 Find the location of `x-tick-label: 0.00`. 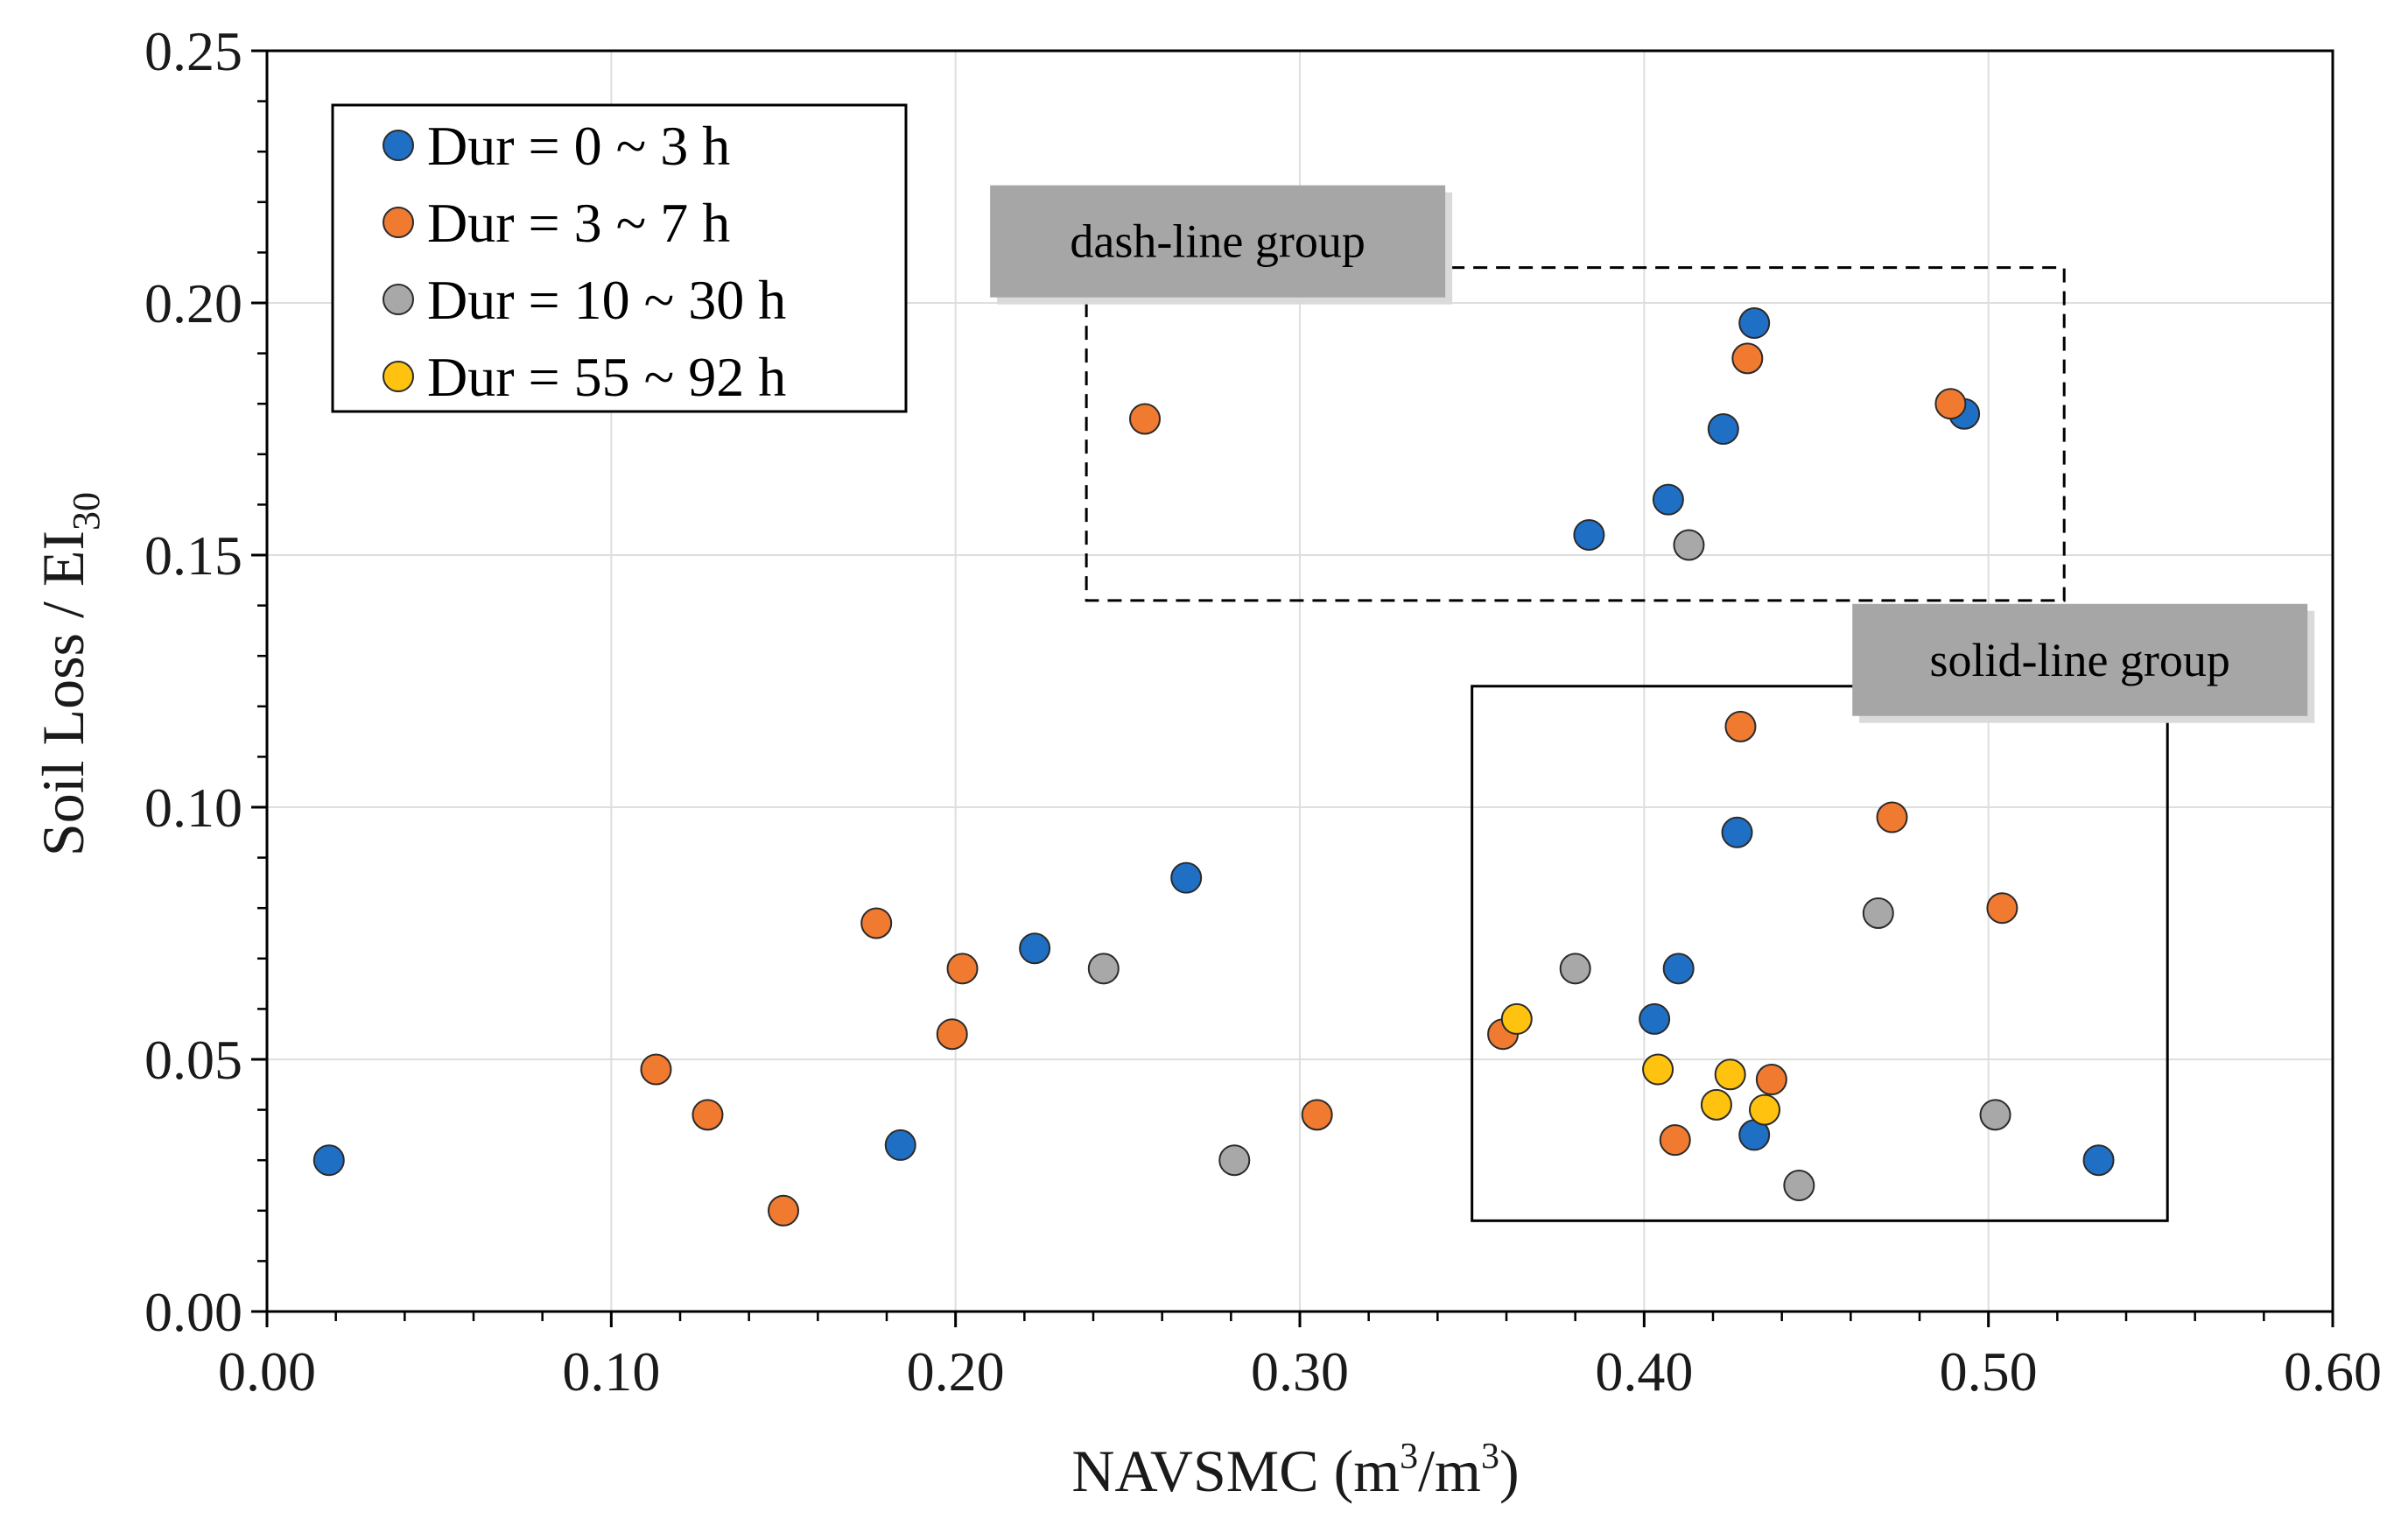

x-tick-label: 0.00 is located at coordinates (267, 1371).